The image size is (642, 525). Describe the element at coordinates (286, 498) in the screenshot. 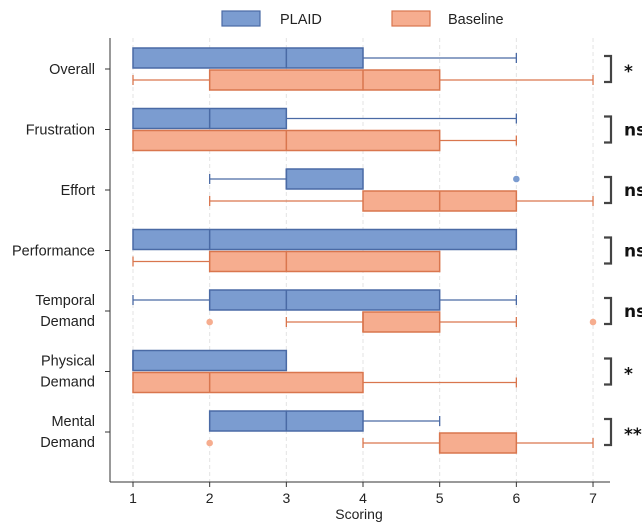

I see `x-tick-label-3: 3` at that location.